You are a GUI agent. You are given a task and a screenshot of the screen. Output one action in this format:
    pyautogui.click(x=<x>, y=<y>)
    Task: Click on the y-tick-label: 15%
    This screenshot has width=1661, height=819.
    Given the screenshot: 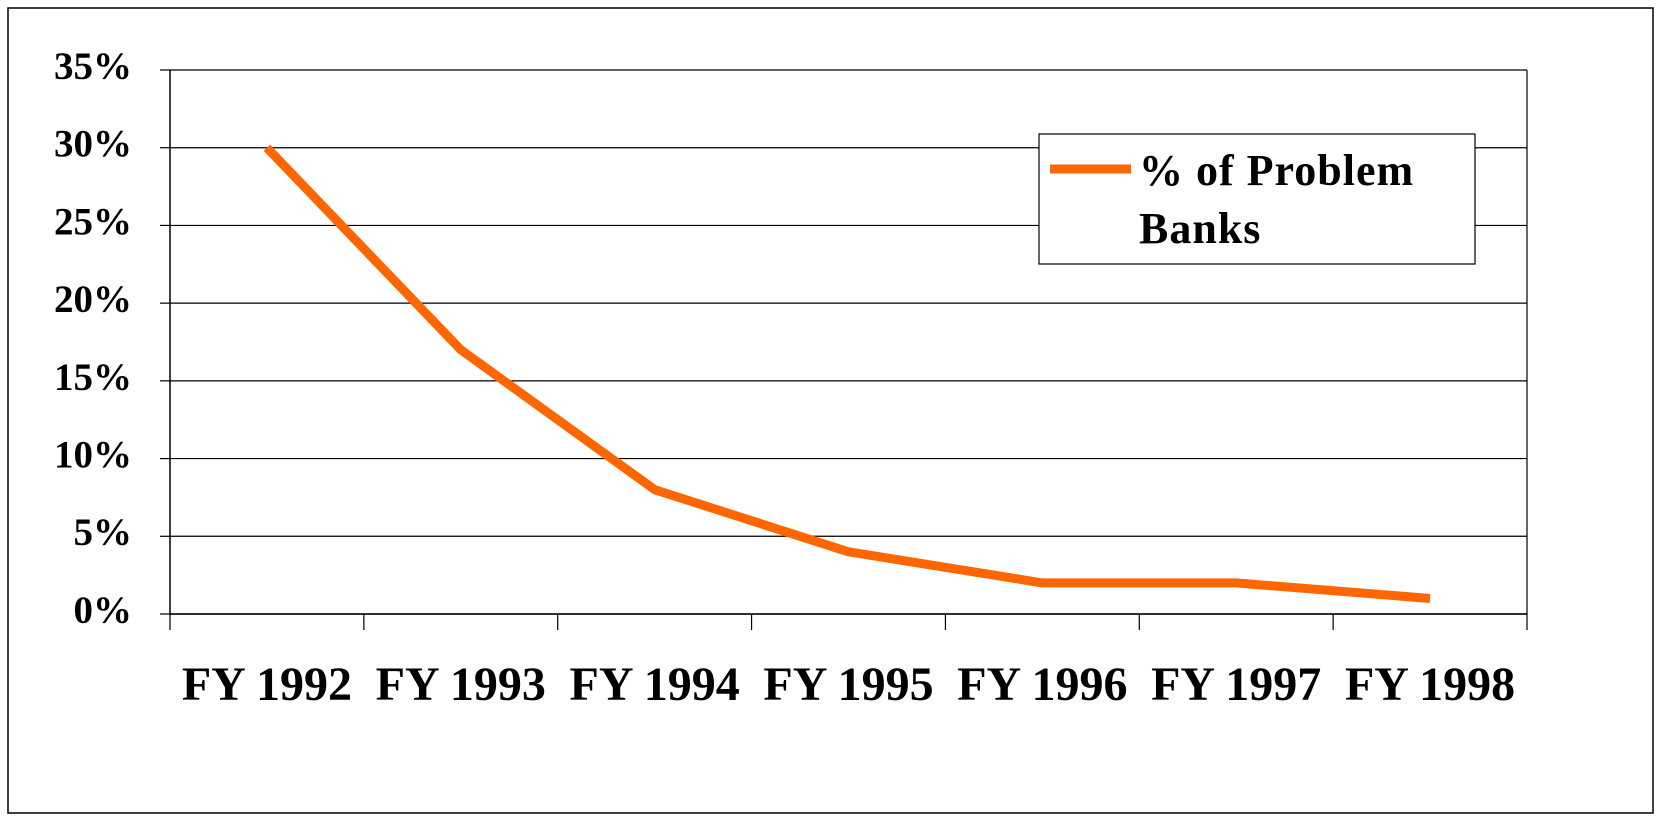 What is the action you would take?
    pyautogui.click(x=93, y=377)
    